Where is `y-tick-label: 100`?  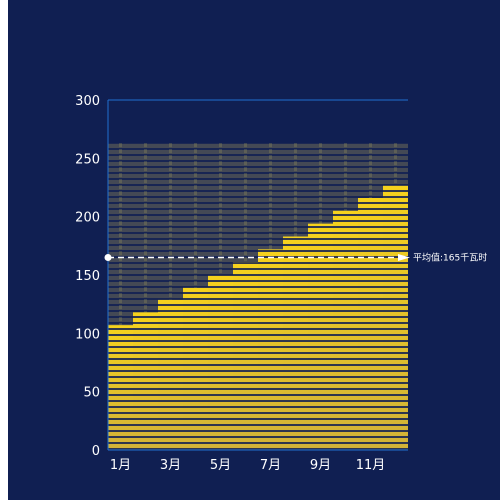 y-tick-label: 100 is located at coordinates (87, 334).